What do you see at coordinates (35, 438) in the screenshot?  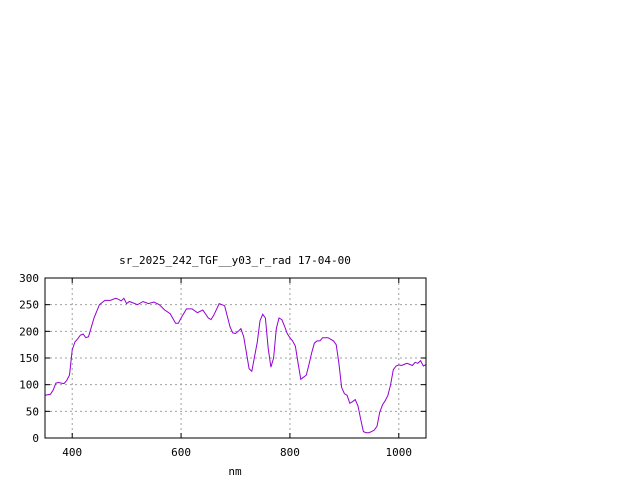 I see `y-tick-label: 0` at bounding box center [35, 438].